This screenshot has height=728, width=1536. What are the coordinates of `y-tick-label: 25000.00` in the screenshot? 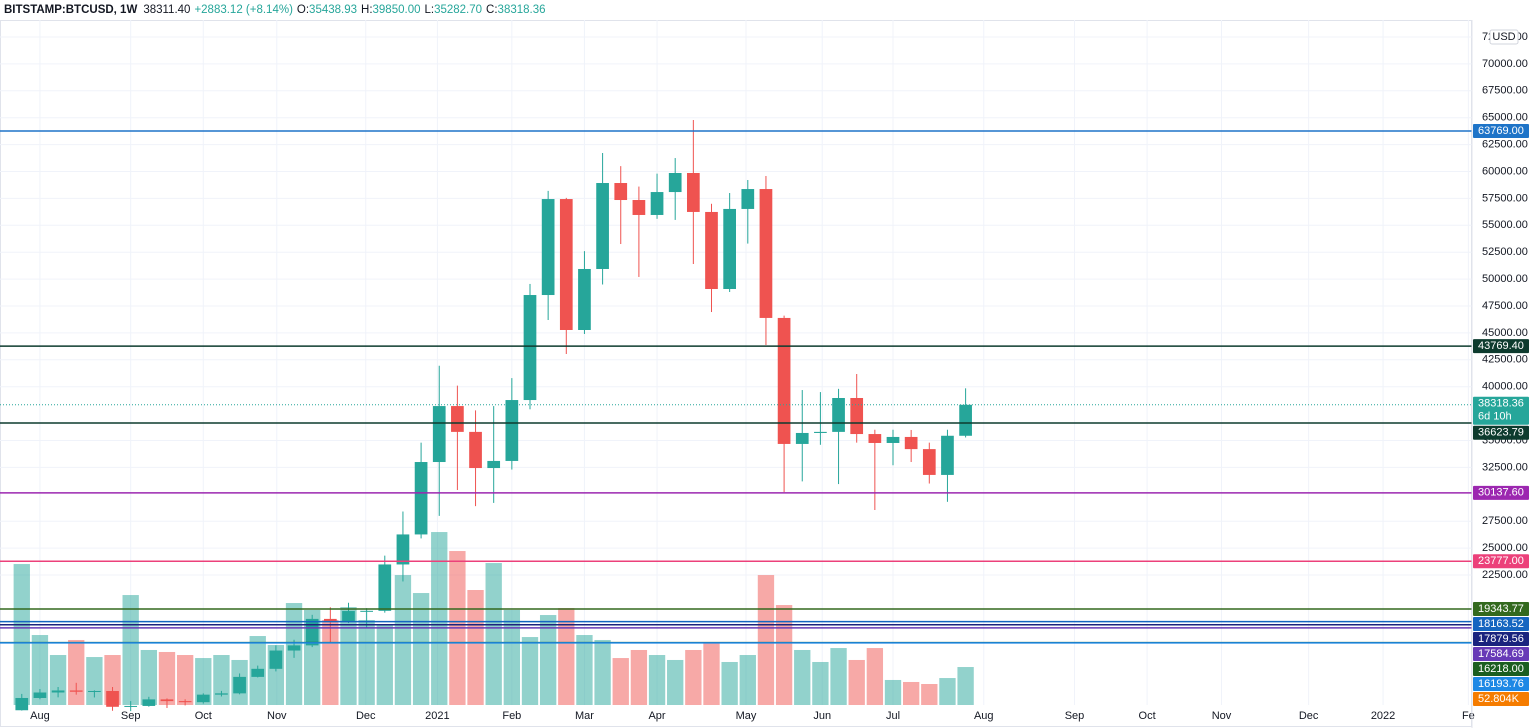 It's located at (1505, 548).